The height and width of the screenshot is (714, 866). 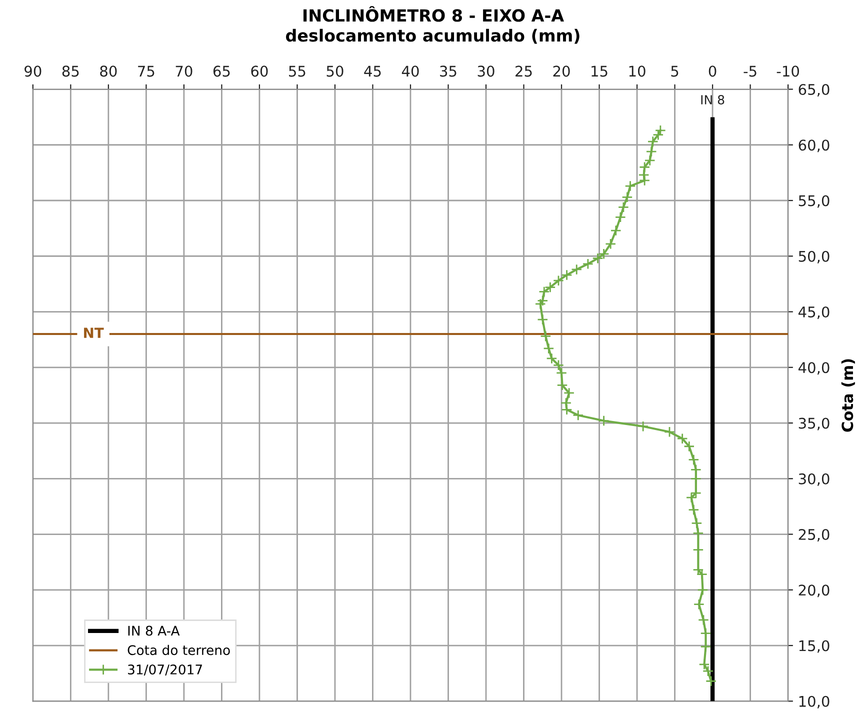 What do you see at coordinates (146, 71) in the screenshot?
I see `x-tick-label: 75` at bounding box center [146, 71].